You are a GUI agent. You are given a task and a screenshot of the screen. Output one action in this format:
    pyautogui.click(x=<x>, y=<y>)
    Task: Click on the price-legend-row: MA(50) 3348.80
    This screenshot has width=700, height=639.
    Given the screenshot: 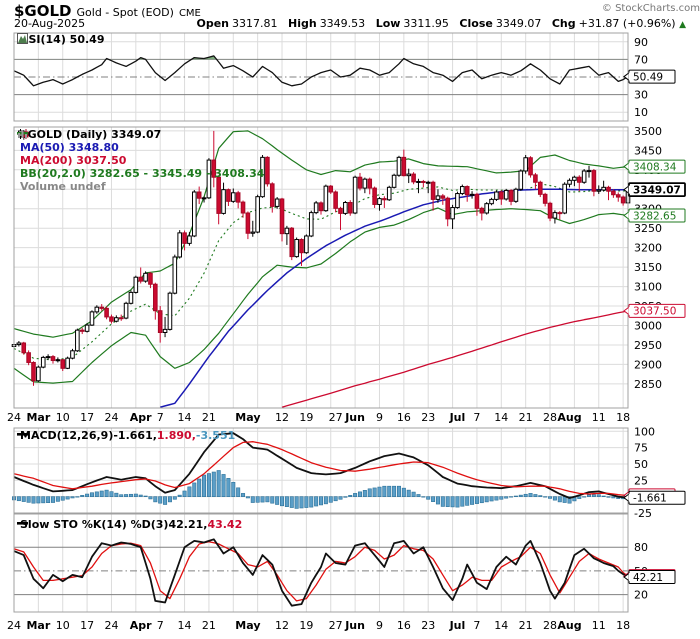 What is the action you would take?
    pyautogui.click(x=140, y=143)
    